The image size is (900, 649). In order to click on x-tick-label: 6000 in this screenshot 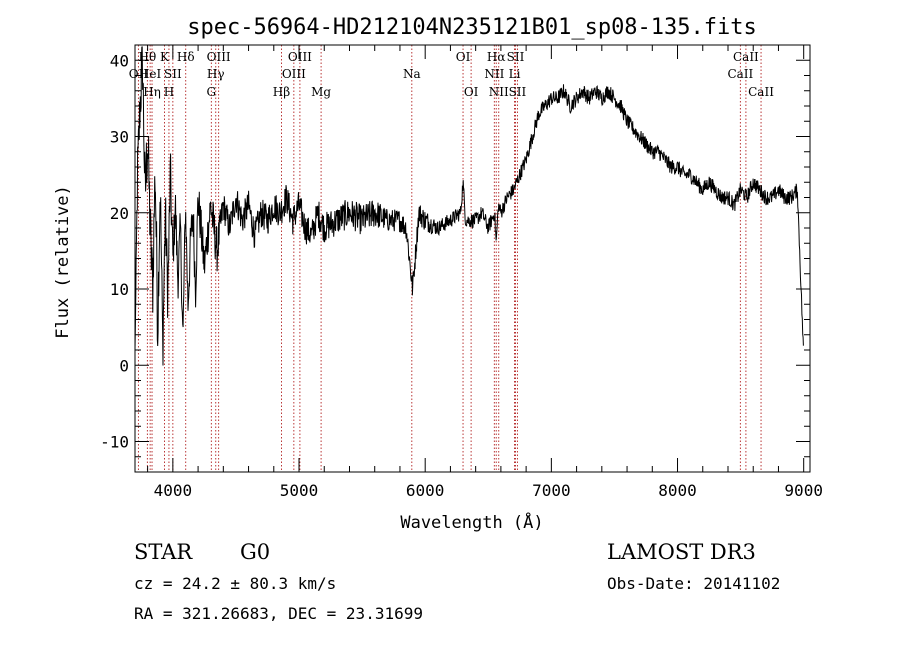, I will do `click(425, 490)`.